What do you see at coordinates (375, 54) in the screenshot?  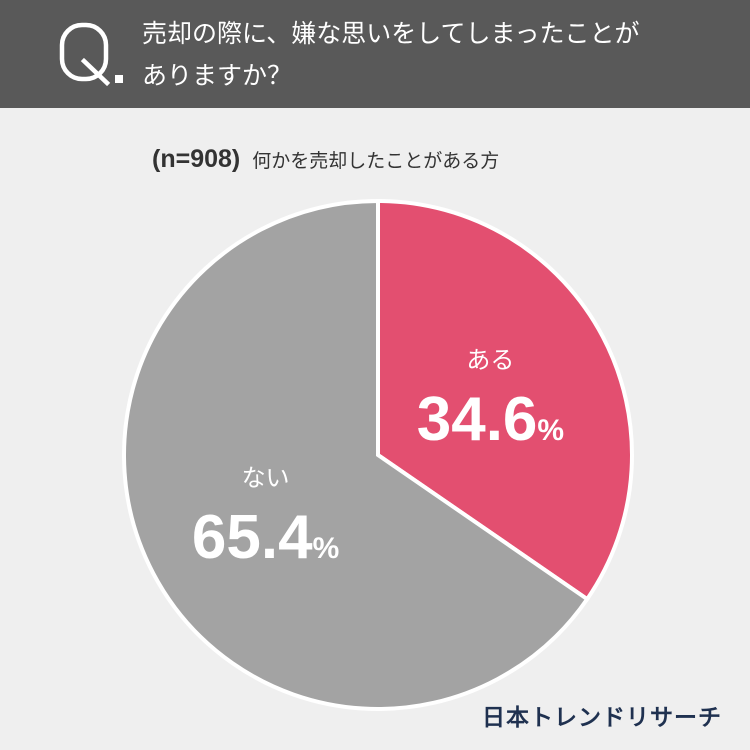 I see `question-header: 売却の際に、嫌な思いをしてしまったことが ありますか？` at bounding box center [375, 54].